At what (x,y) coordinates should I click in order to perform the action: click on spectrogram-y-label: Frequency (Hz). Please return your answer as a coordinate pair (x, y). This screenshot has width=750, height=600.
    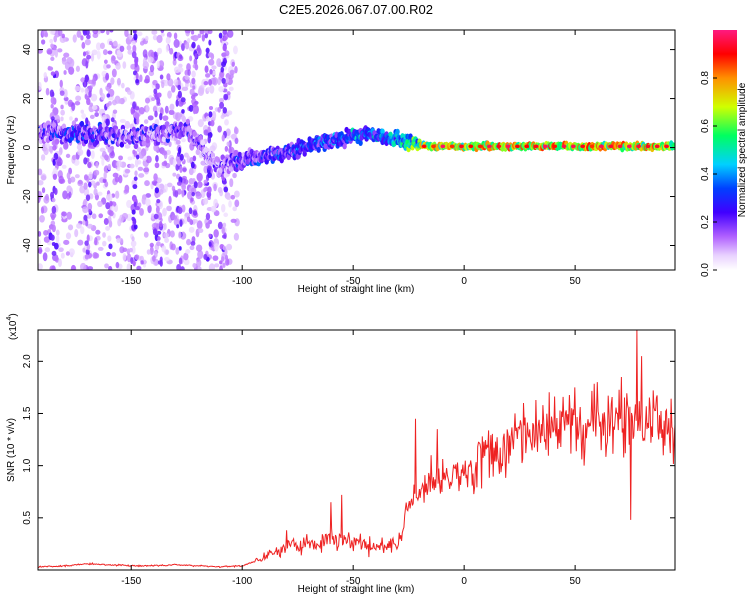
    Looking at the image, I should click on (11, 150).